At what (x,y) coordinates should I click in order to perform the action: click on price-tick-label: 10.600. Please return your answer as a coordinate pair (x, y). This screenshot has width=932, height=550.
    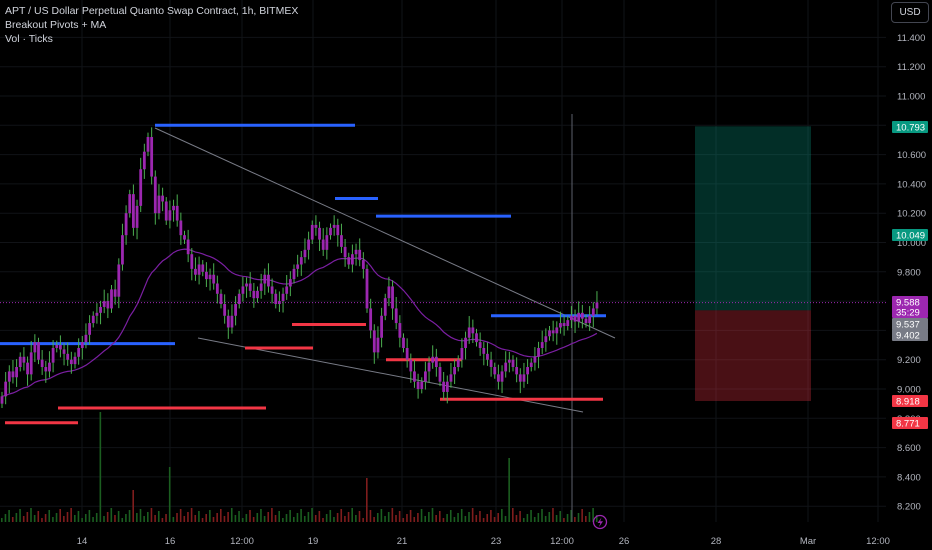
    Looking at the image, I should click on (911, 155).